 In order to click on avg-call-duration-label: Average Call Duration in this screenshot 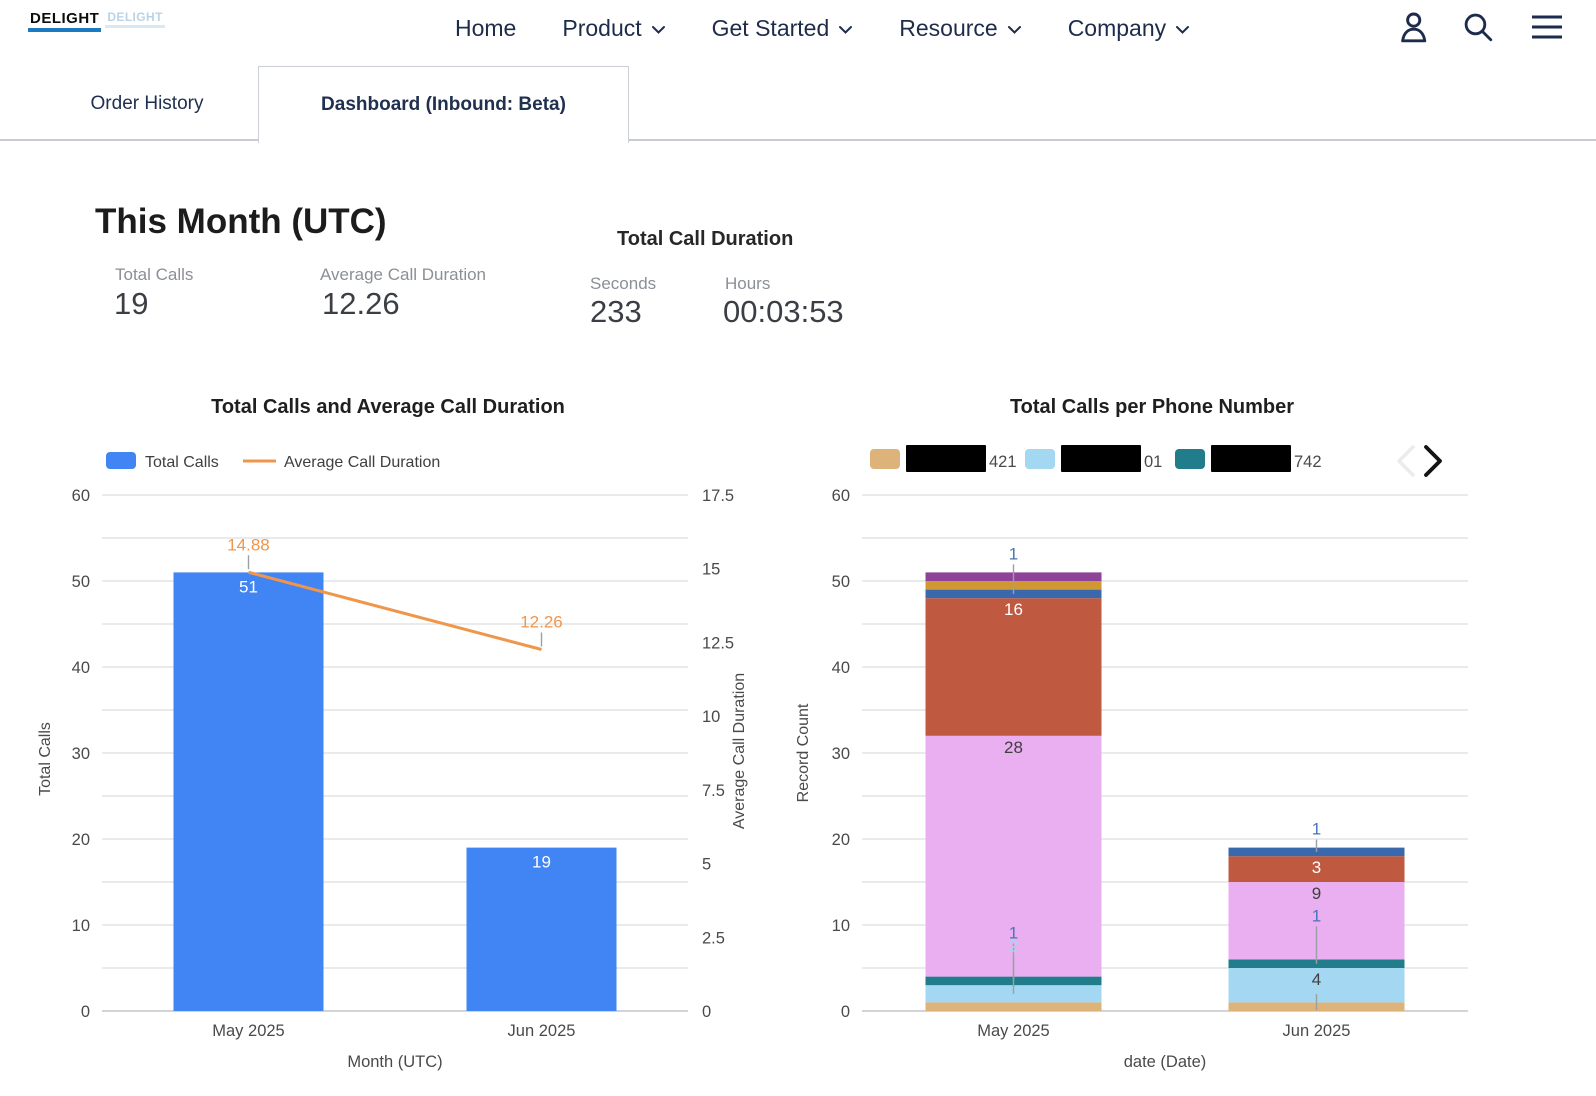, I will do `click(403, 274)`.